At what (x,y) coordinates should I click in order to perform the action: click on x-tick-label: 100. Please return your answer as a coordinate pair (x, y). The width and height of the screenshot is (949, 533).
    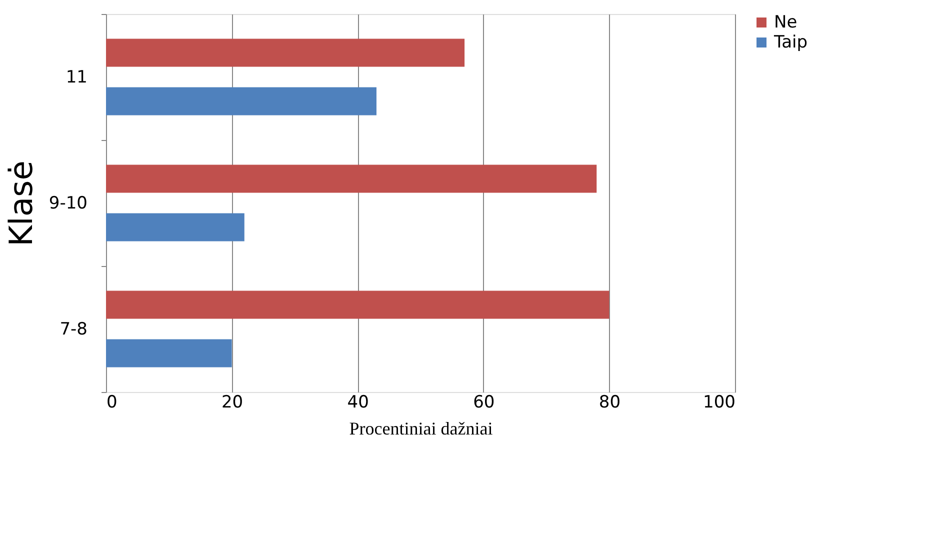
    Looking at the image, I should click on (719, 402).